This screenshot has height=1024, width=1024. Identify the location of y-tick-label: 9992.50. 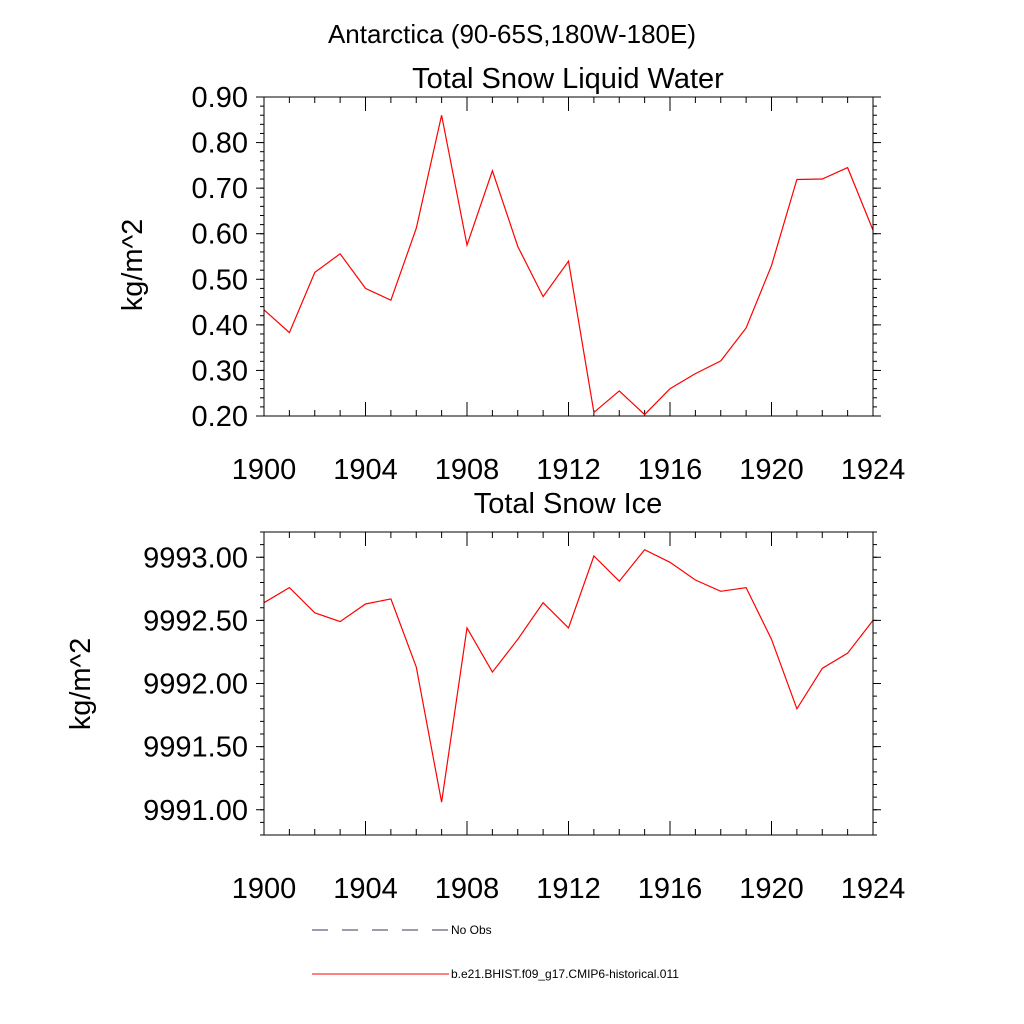
(195, 621).